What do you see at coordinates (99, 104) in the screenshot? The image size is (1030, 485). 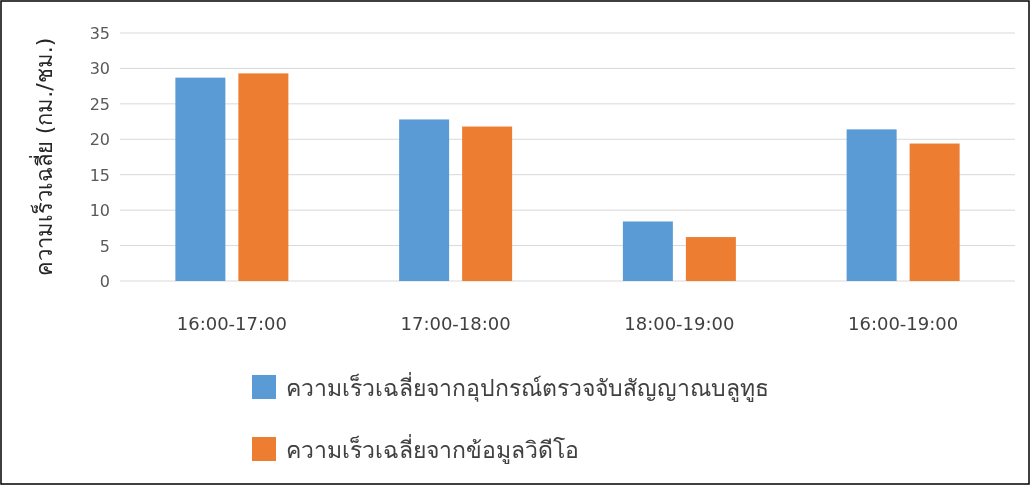 I see `y-tick-label: 25` at bounding box center [99, 104].